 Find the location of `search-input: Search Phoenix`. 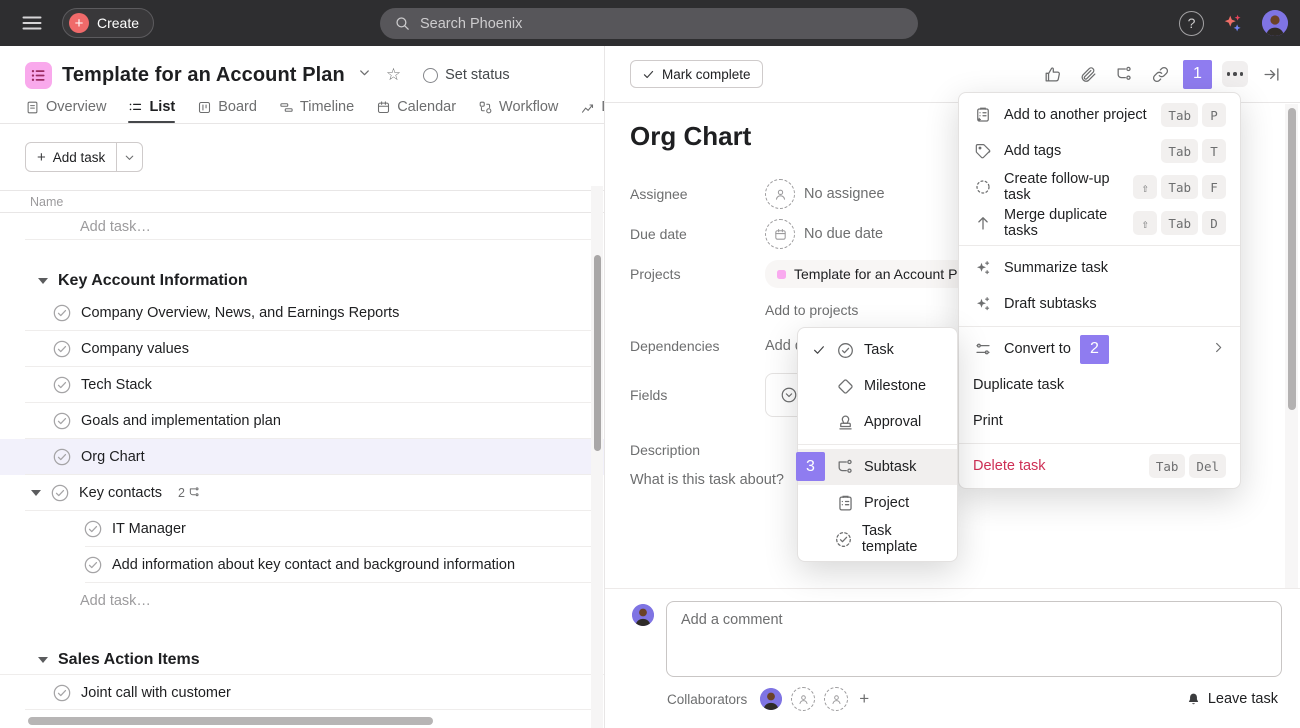

search-input: Search Phoenix is located at coordinates (649, 23).